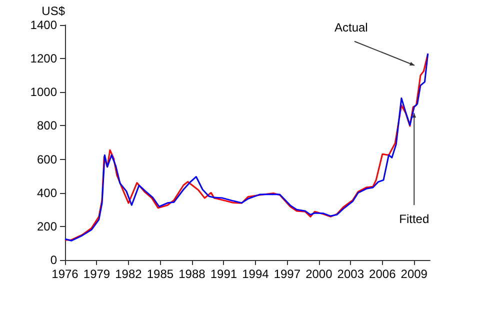 The height and width of the screenshot is (332, 487). Describe the element at coordinates (128, 274) in the screenshot. I see `x-tick-label: 1982` at that location.